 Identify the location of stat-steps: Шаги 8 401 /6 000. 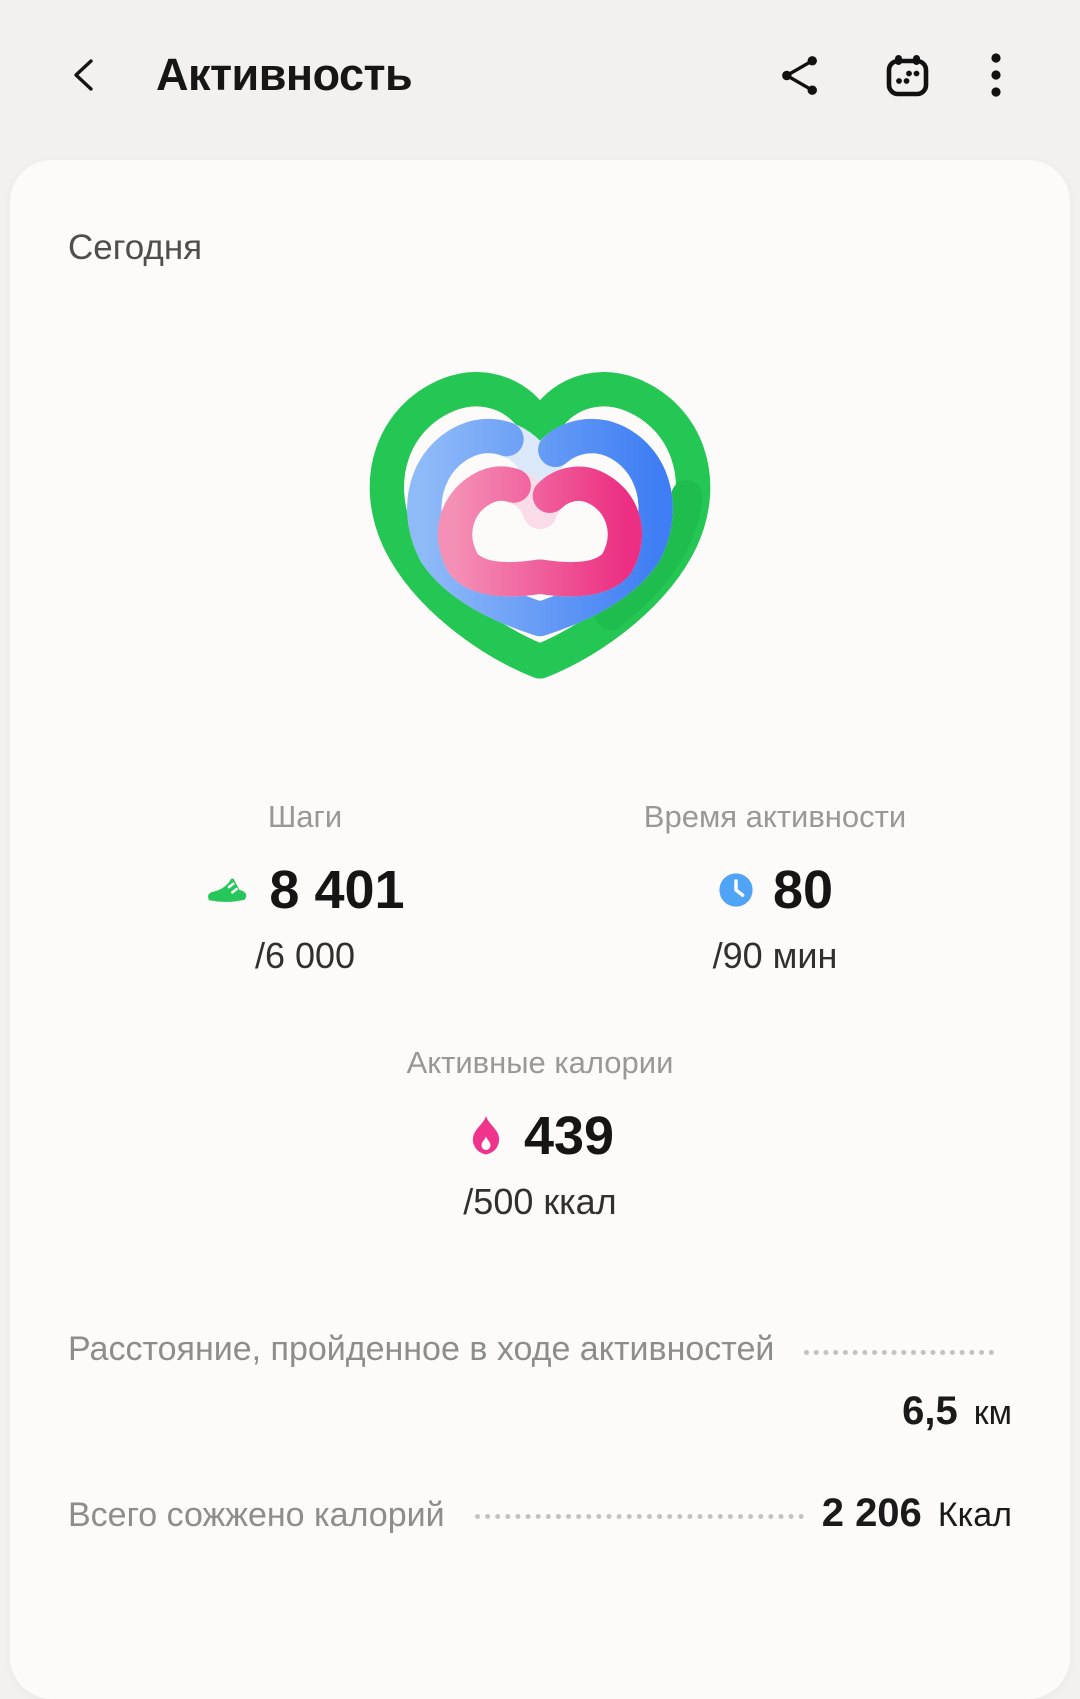
(305, 888).